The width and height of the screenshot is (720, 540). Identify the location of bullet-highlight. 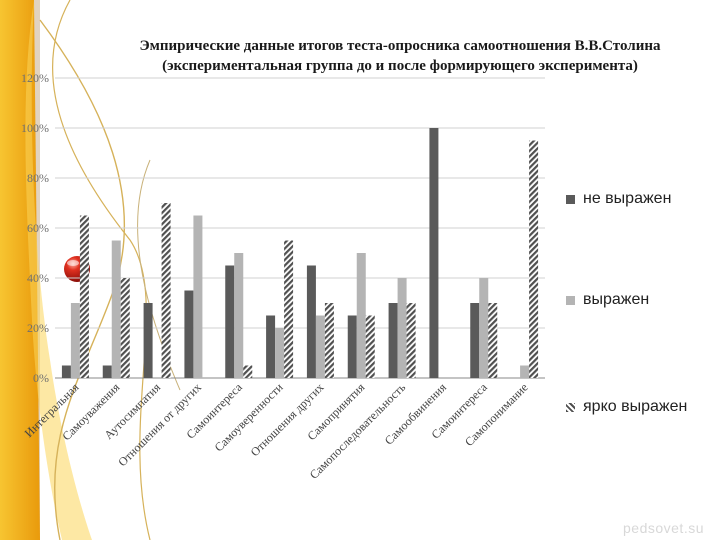
(73, 263).